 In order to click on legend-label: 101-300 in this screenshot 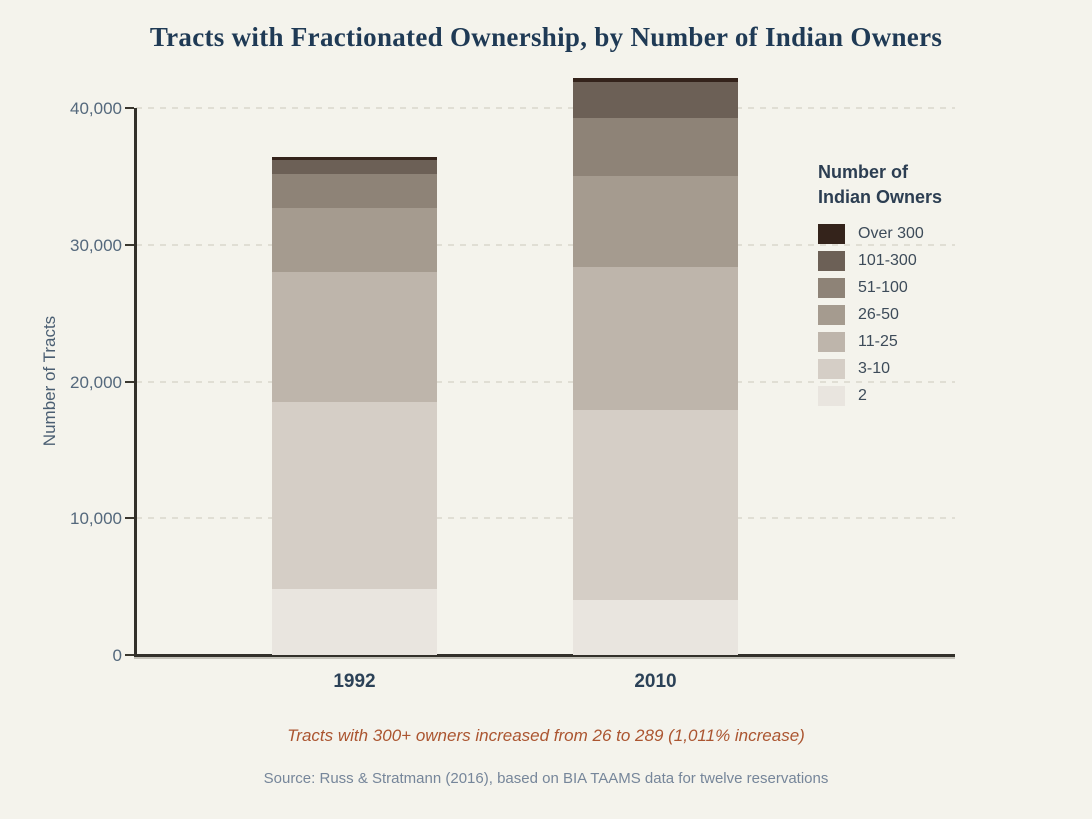, I will do `click(887, 260)`.